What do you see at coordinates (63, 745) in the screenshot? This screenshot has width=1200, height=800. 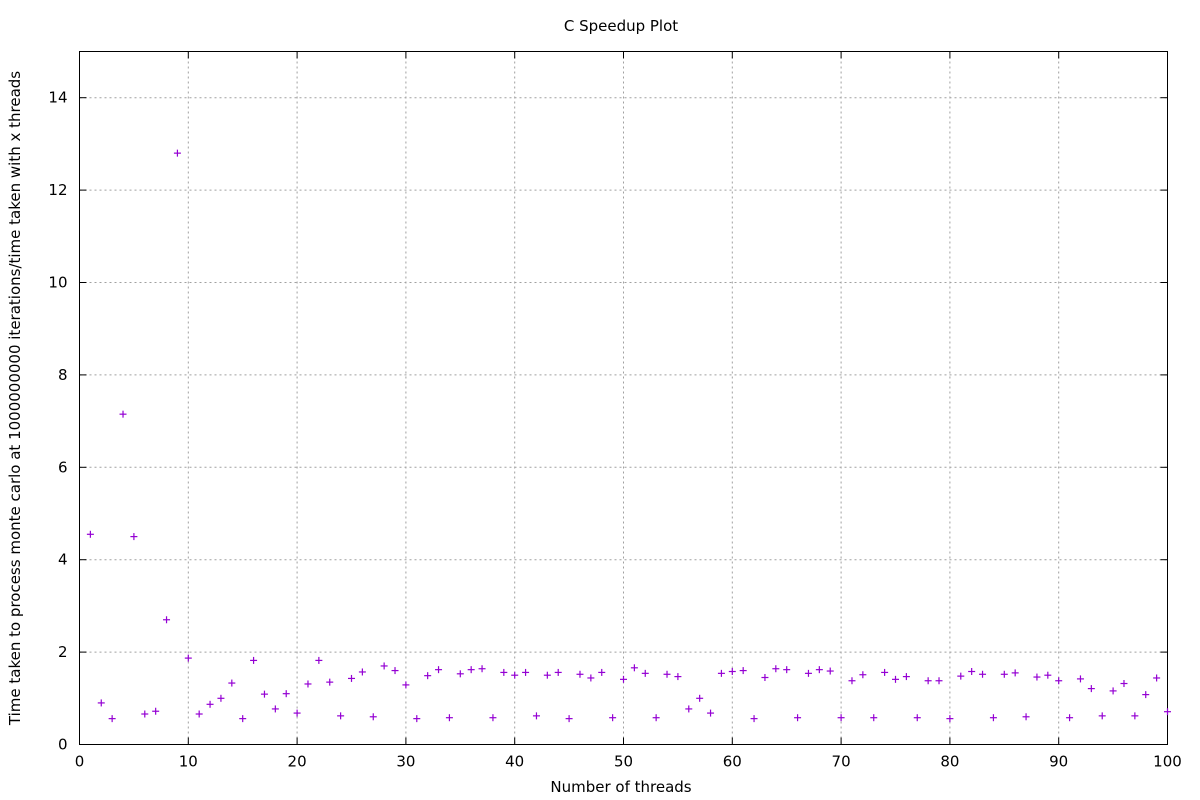 I see `y-tick-label: 0` at bounding box center [63, 745].